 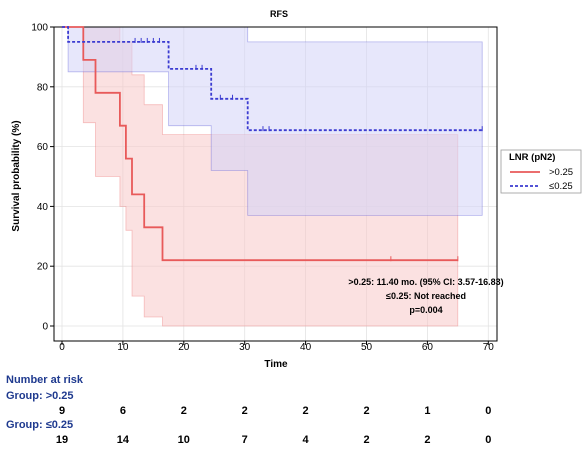 What do you see at coordinates (425, 310) in the screenshot?
I see `annotation-line-3: p=0.004` at bounding box center [425, 310].